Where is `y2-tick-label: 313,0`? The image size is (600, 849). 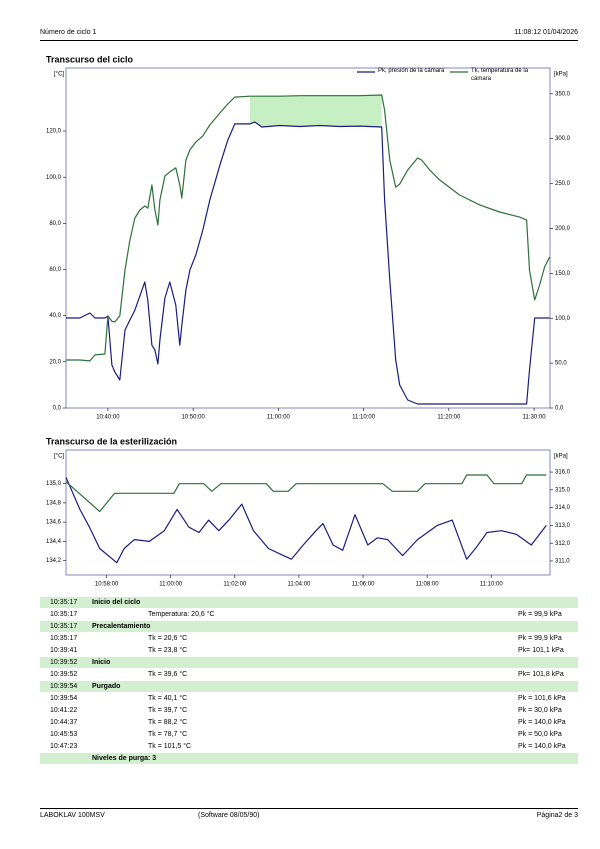 y2-tick-label: 313,0 is located at coordinates (563, 526).